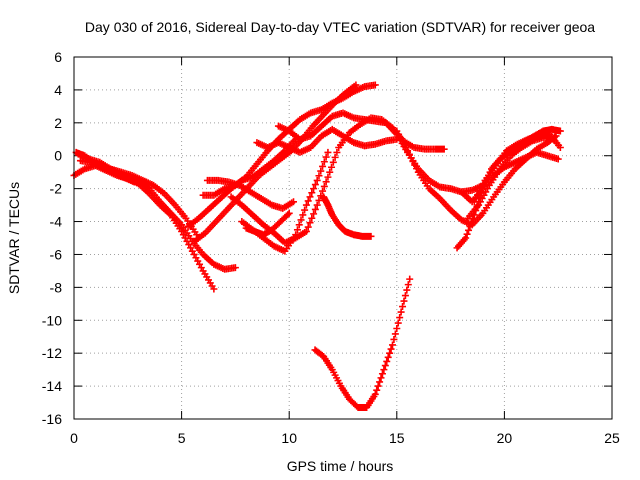 This screenshot has width=640, height=480. What do you see at coordinates (56, 189) in the screenshot?
I see `y-tick-label: -2` at bounding box center [56, 189].